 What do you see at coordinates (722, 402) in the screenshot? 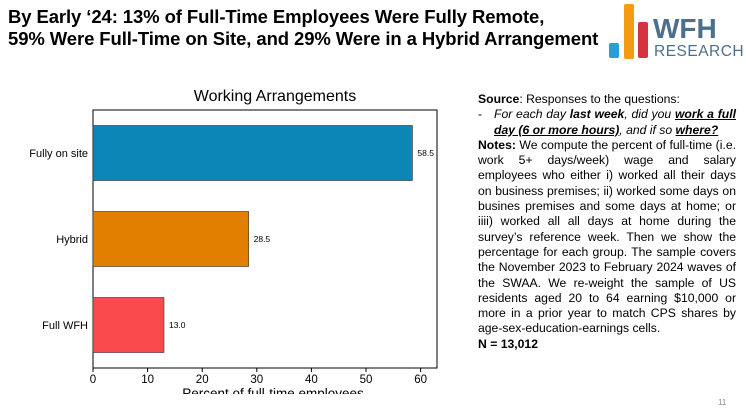
I see `page-number: 11` at bounding box center [722, 402].